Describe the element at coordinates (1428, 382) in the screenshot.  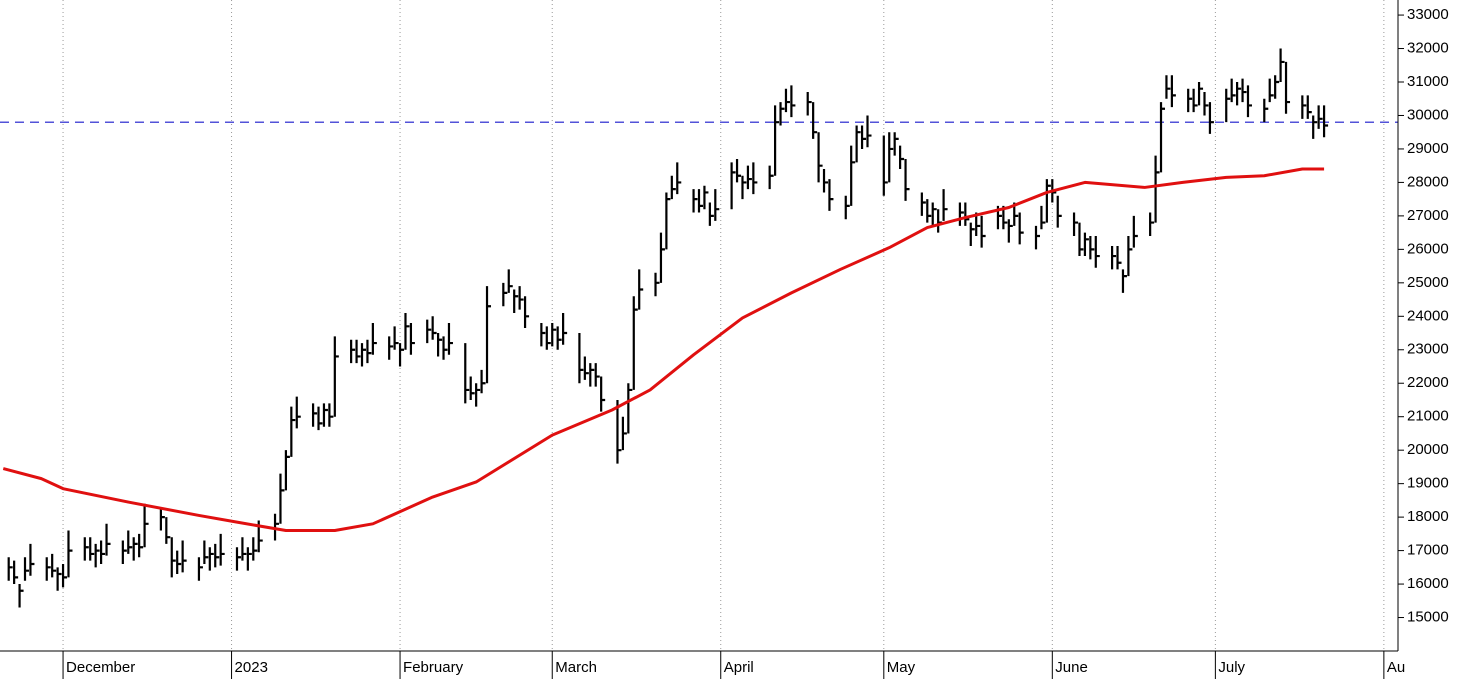
I see `y-tick-label: 22000` at that location.